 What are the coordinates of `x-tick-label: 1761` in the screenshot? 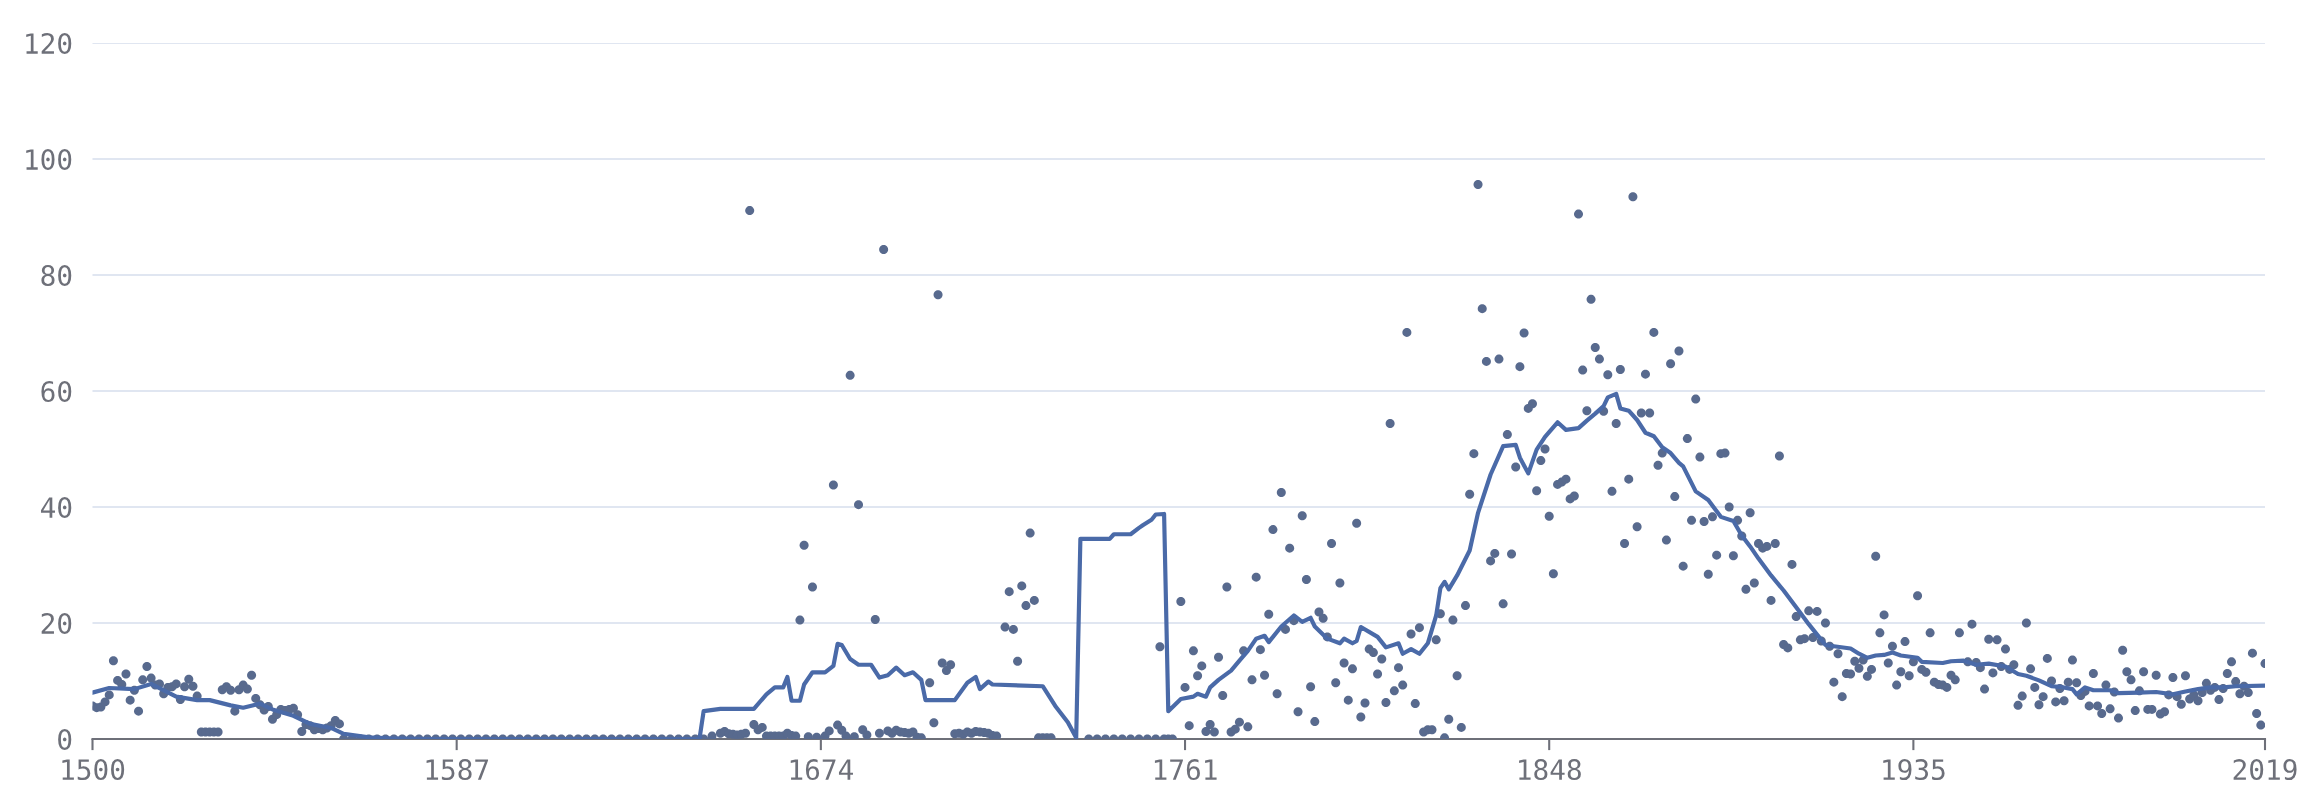 It's located at (1185, 770).